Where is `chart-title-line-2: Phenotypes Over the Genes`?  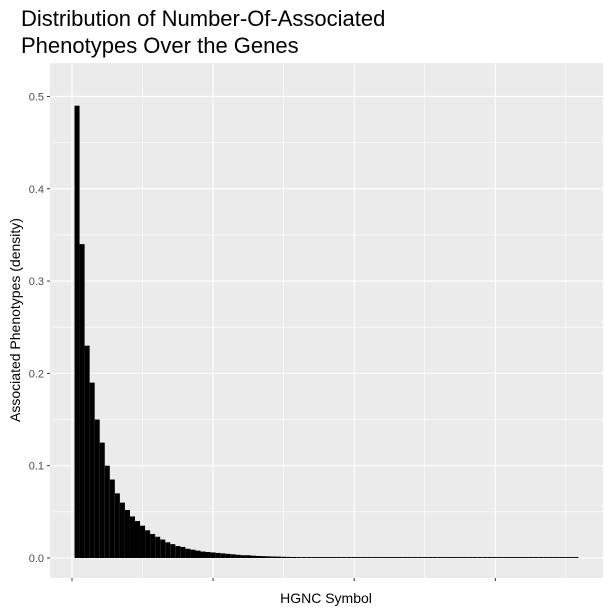 chart-title-line-2: Phenotypes Over the Genes is located at coordinates (160, 45).